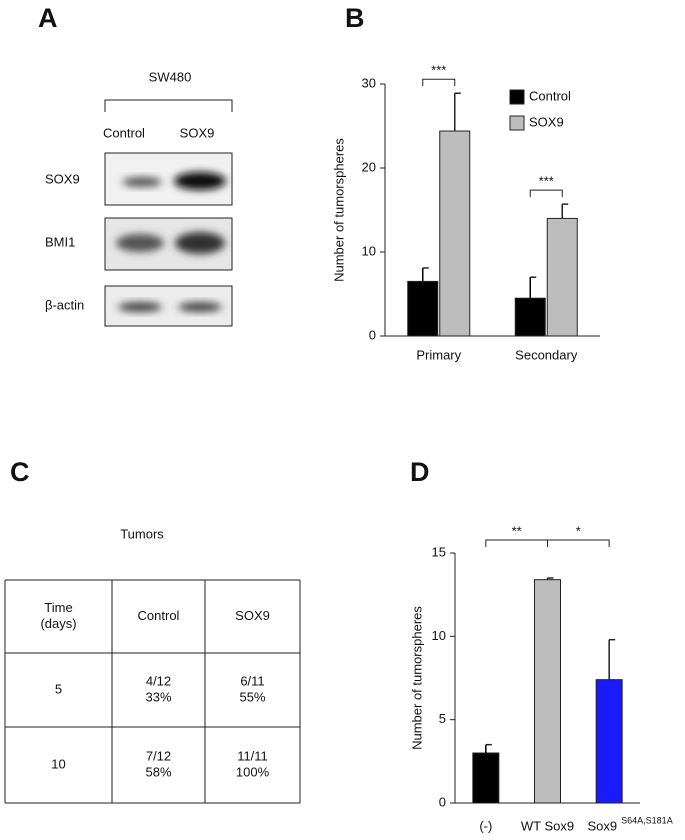 The image size is (685, 840). I want to click on lane-label: Control, so click(124, 132).